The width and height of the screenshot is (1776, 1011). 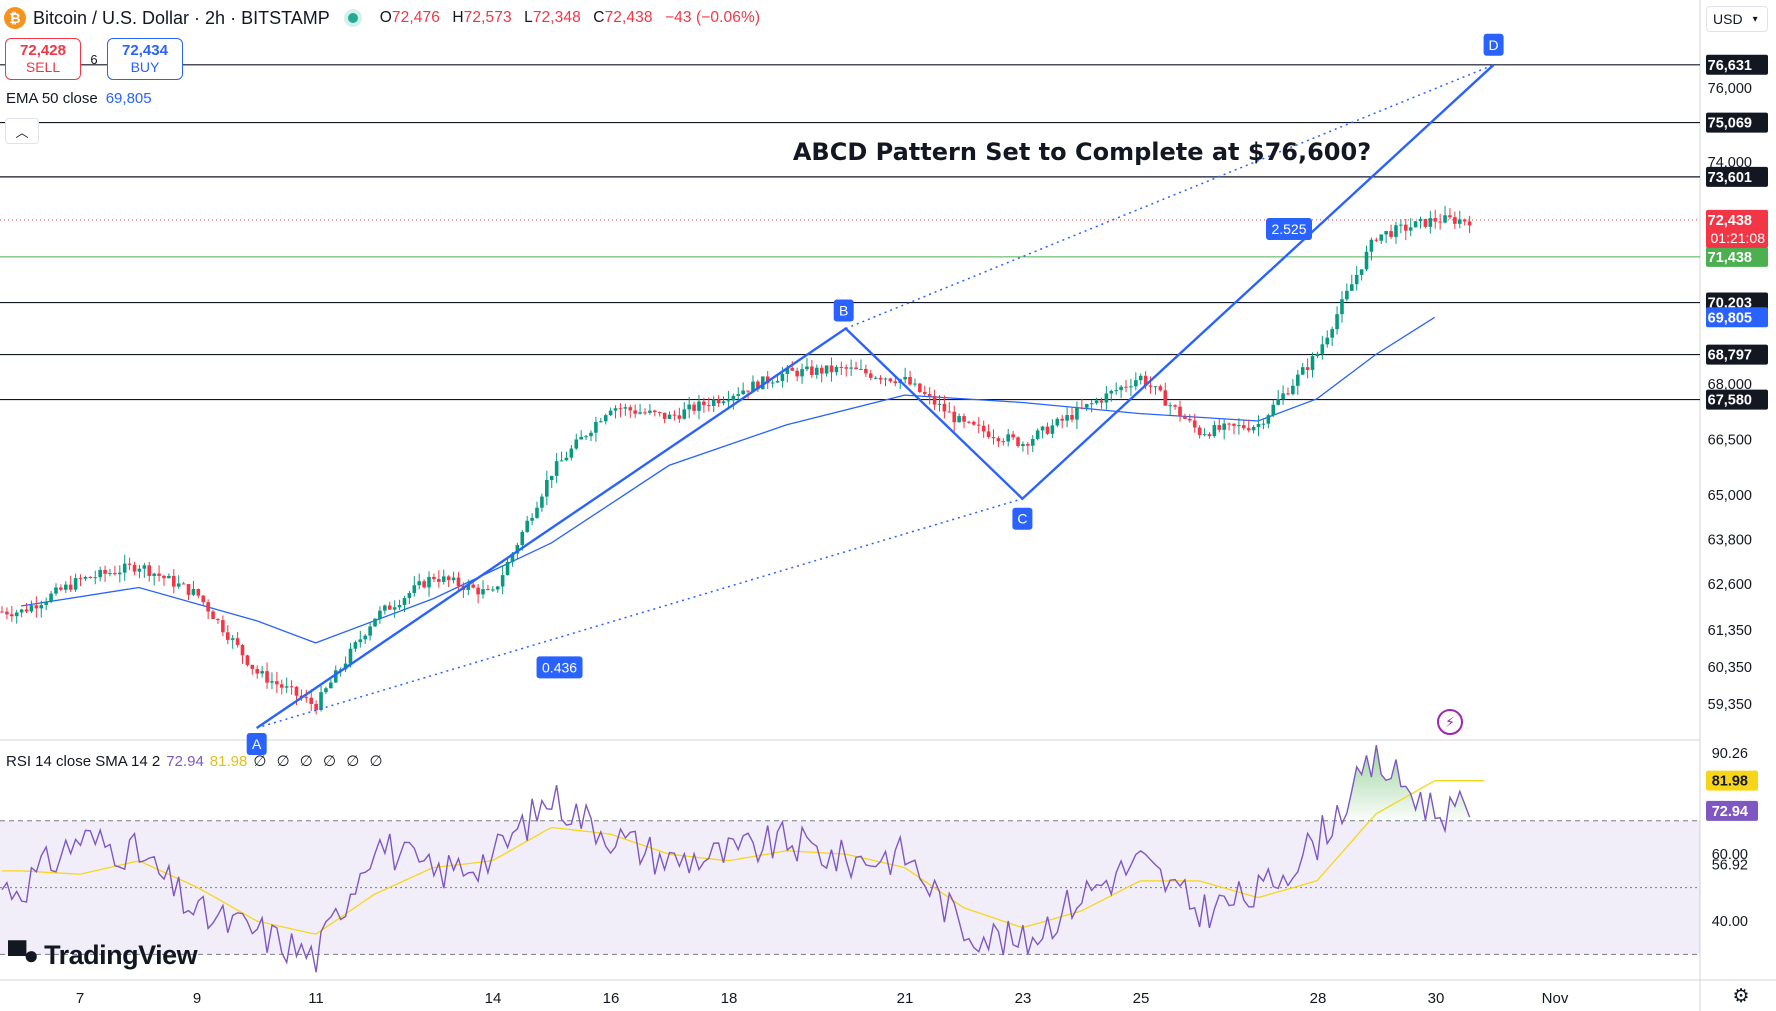 I want to click on level-tag-bg, so click(x=1737, y=399).